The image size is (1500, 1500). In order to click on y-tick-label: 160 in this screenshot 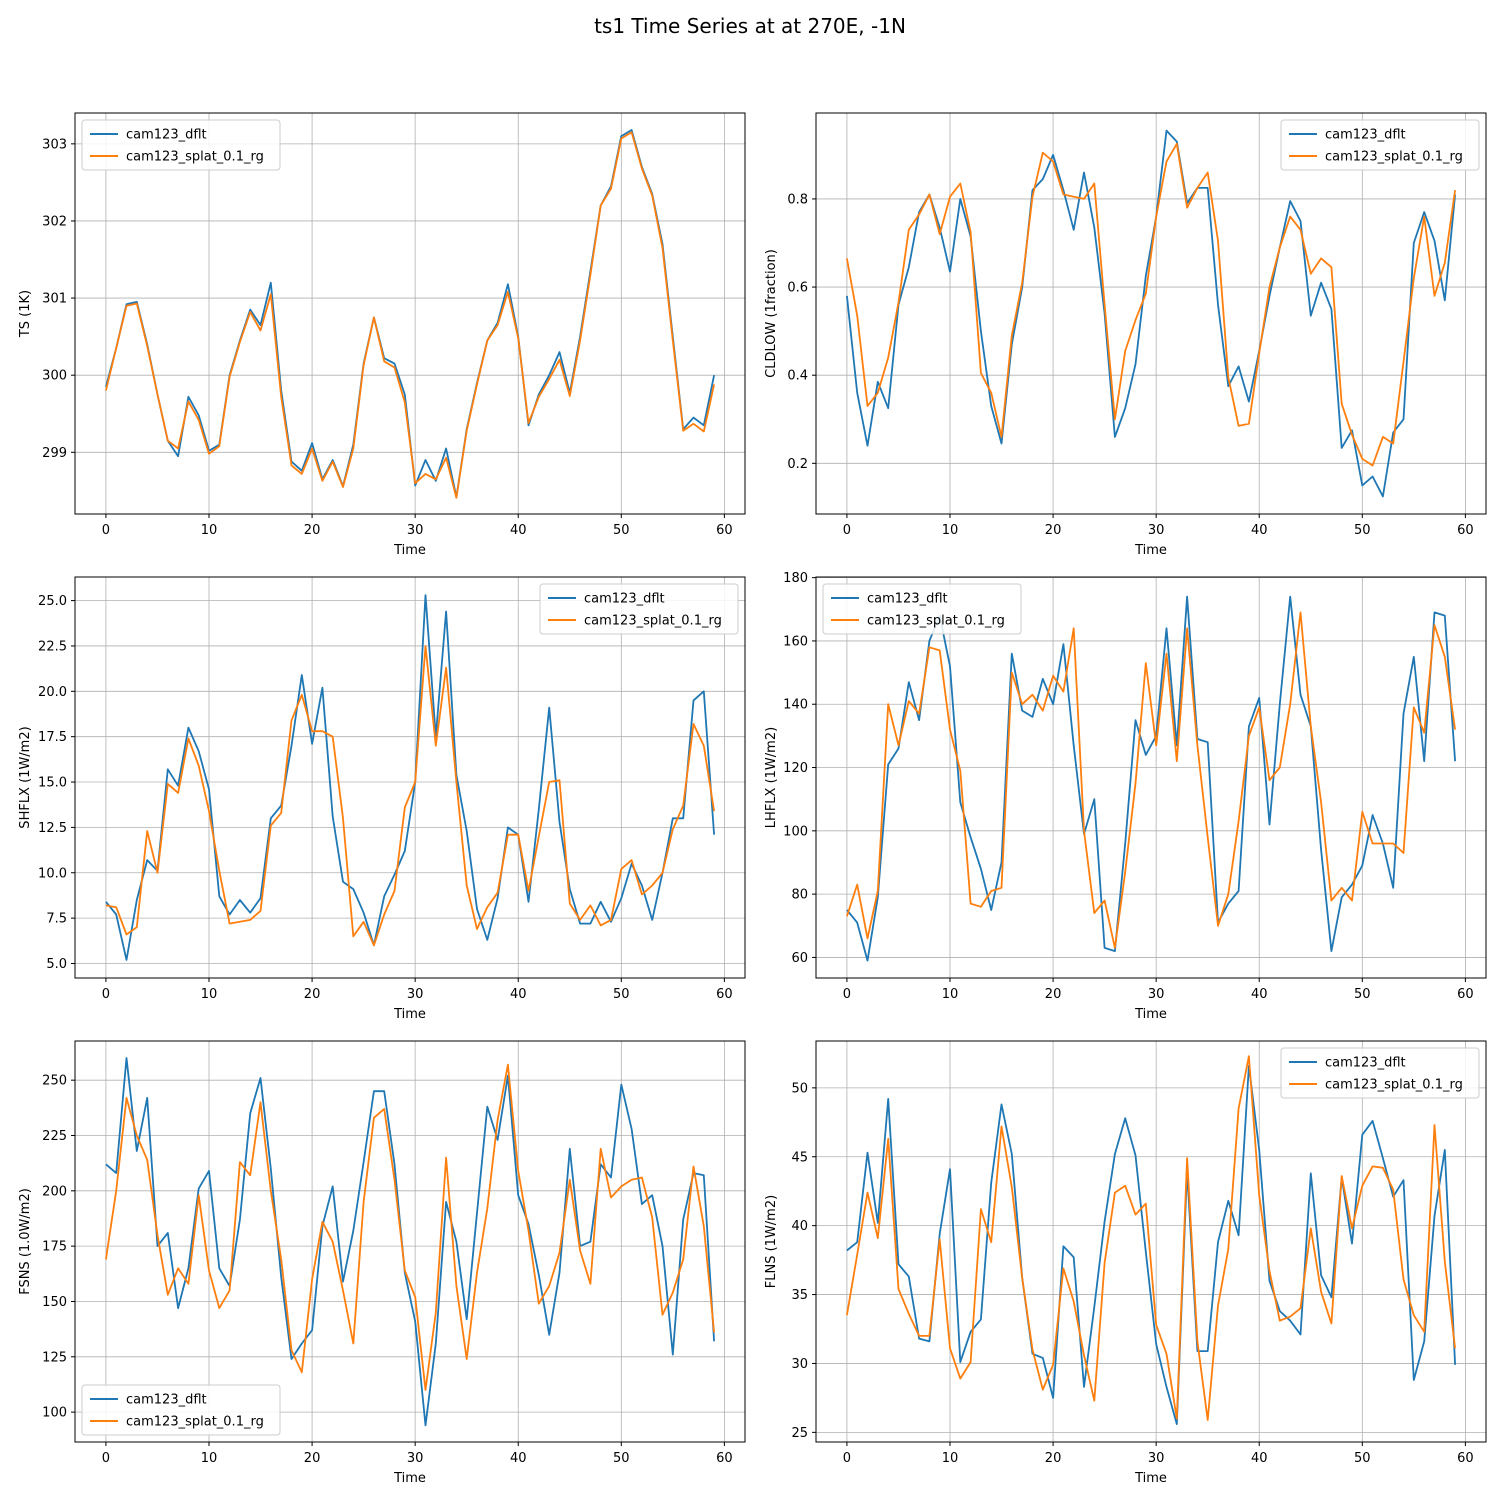, I will do `click(795, 641)`.